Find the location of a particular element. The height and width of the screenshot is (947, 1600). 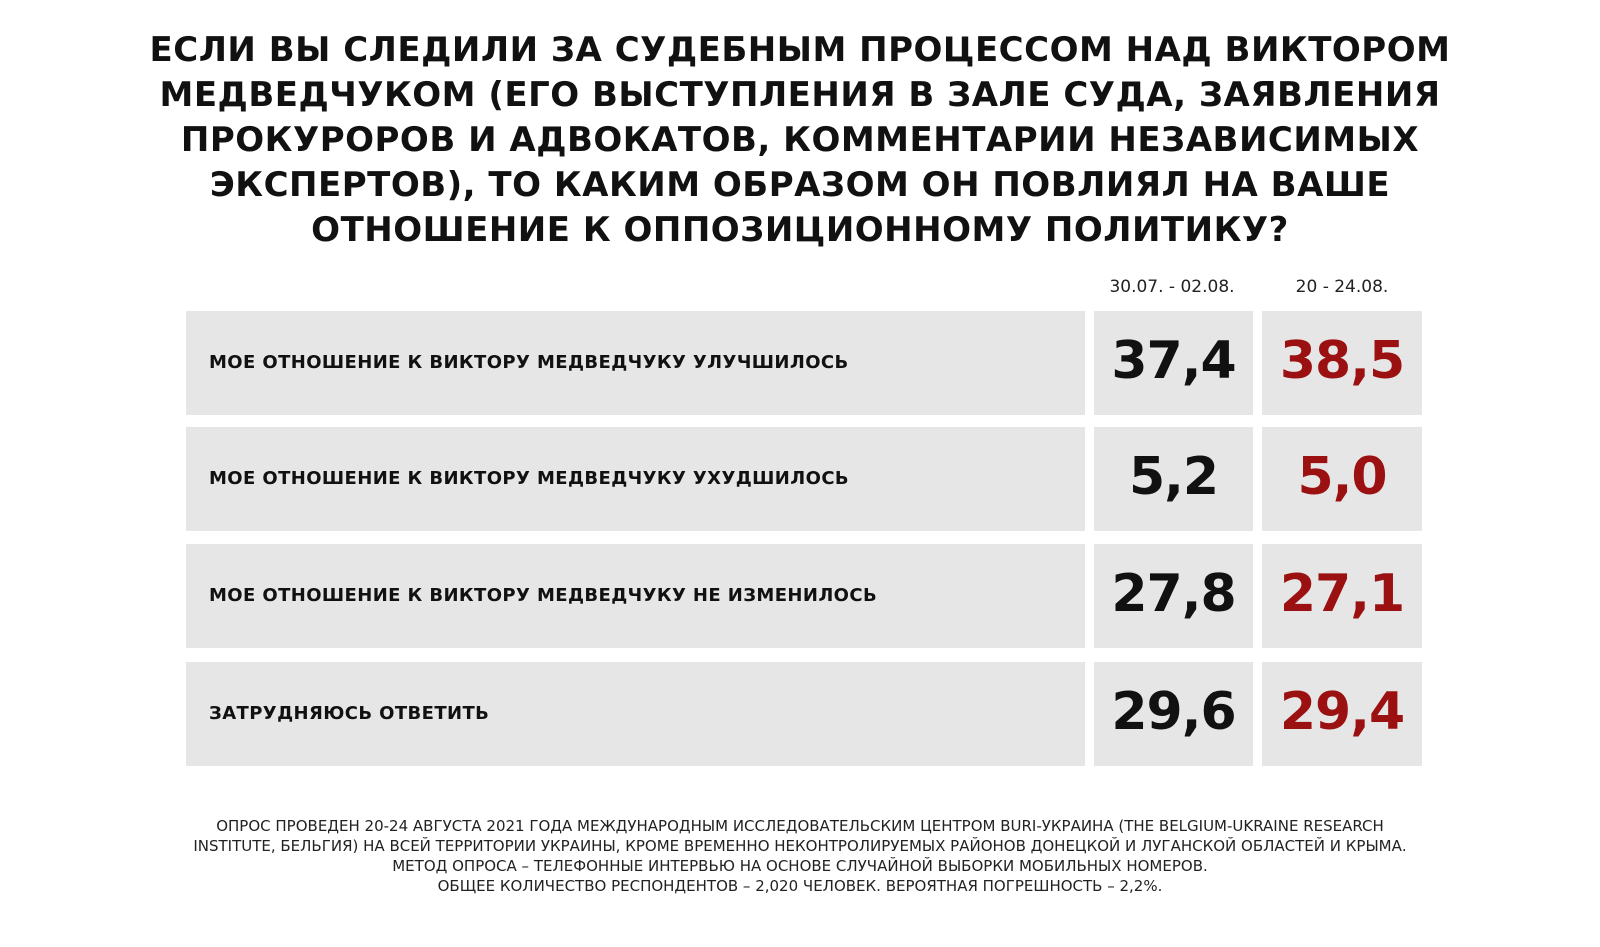

value-second-period: 38,5 is located at coordinates (1342, 361).